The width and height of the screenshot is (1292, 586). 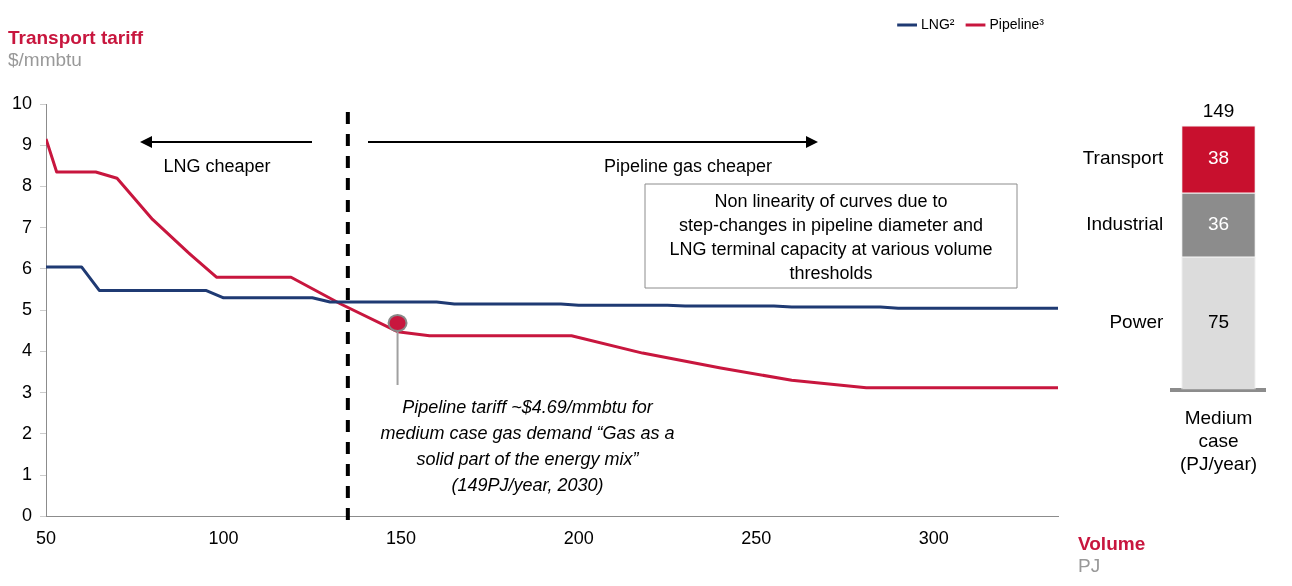 I want to click on y-tick-label: 5, so click(x=27, y=309).